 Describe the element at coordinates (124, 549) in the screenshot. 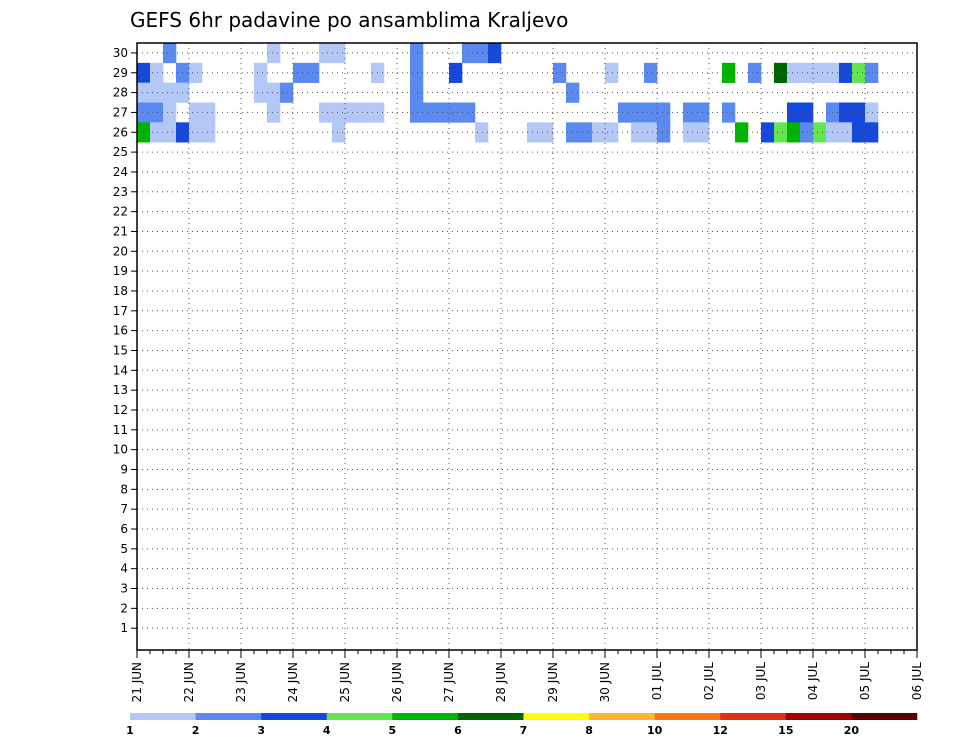

I see `y-tick-label: 5` at that location.